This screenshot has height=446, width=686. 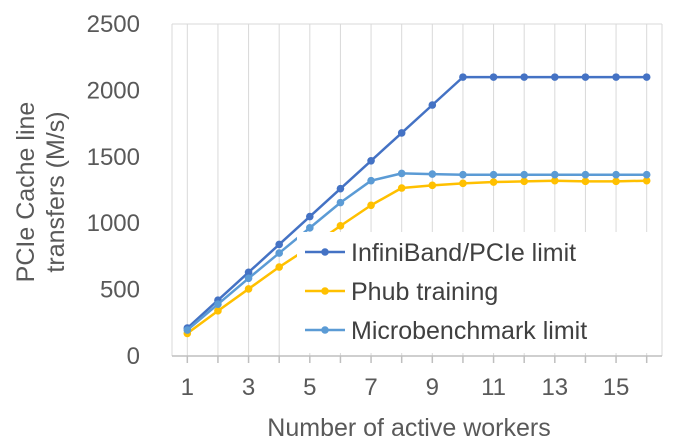 What do you see at coordinates (493, 387) in the screenshot?
I see `x-tick-label: 11` at bounding box center [493, 387].